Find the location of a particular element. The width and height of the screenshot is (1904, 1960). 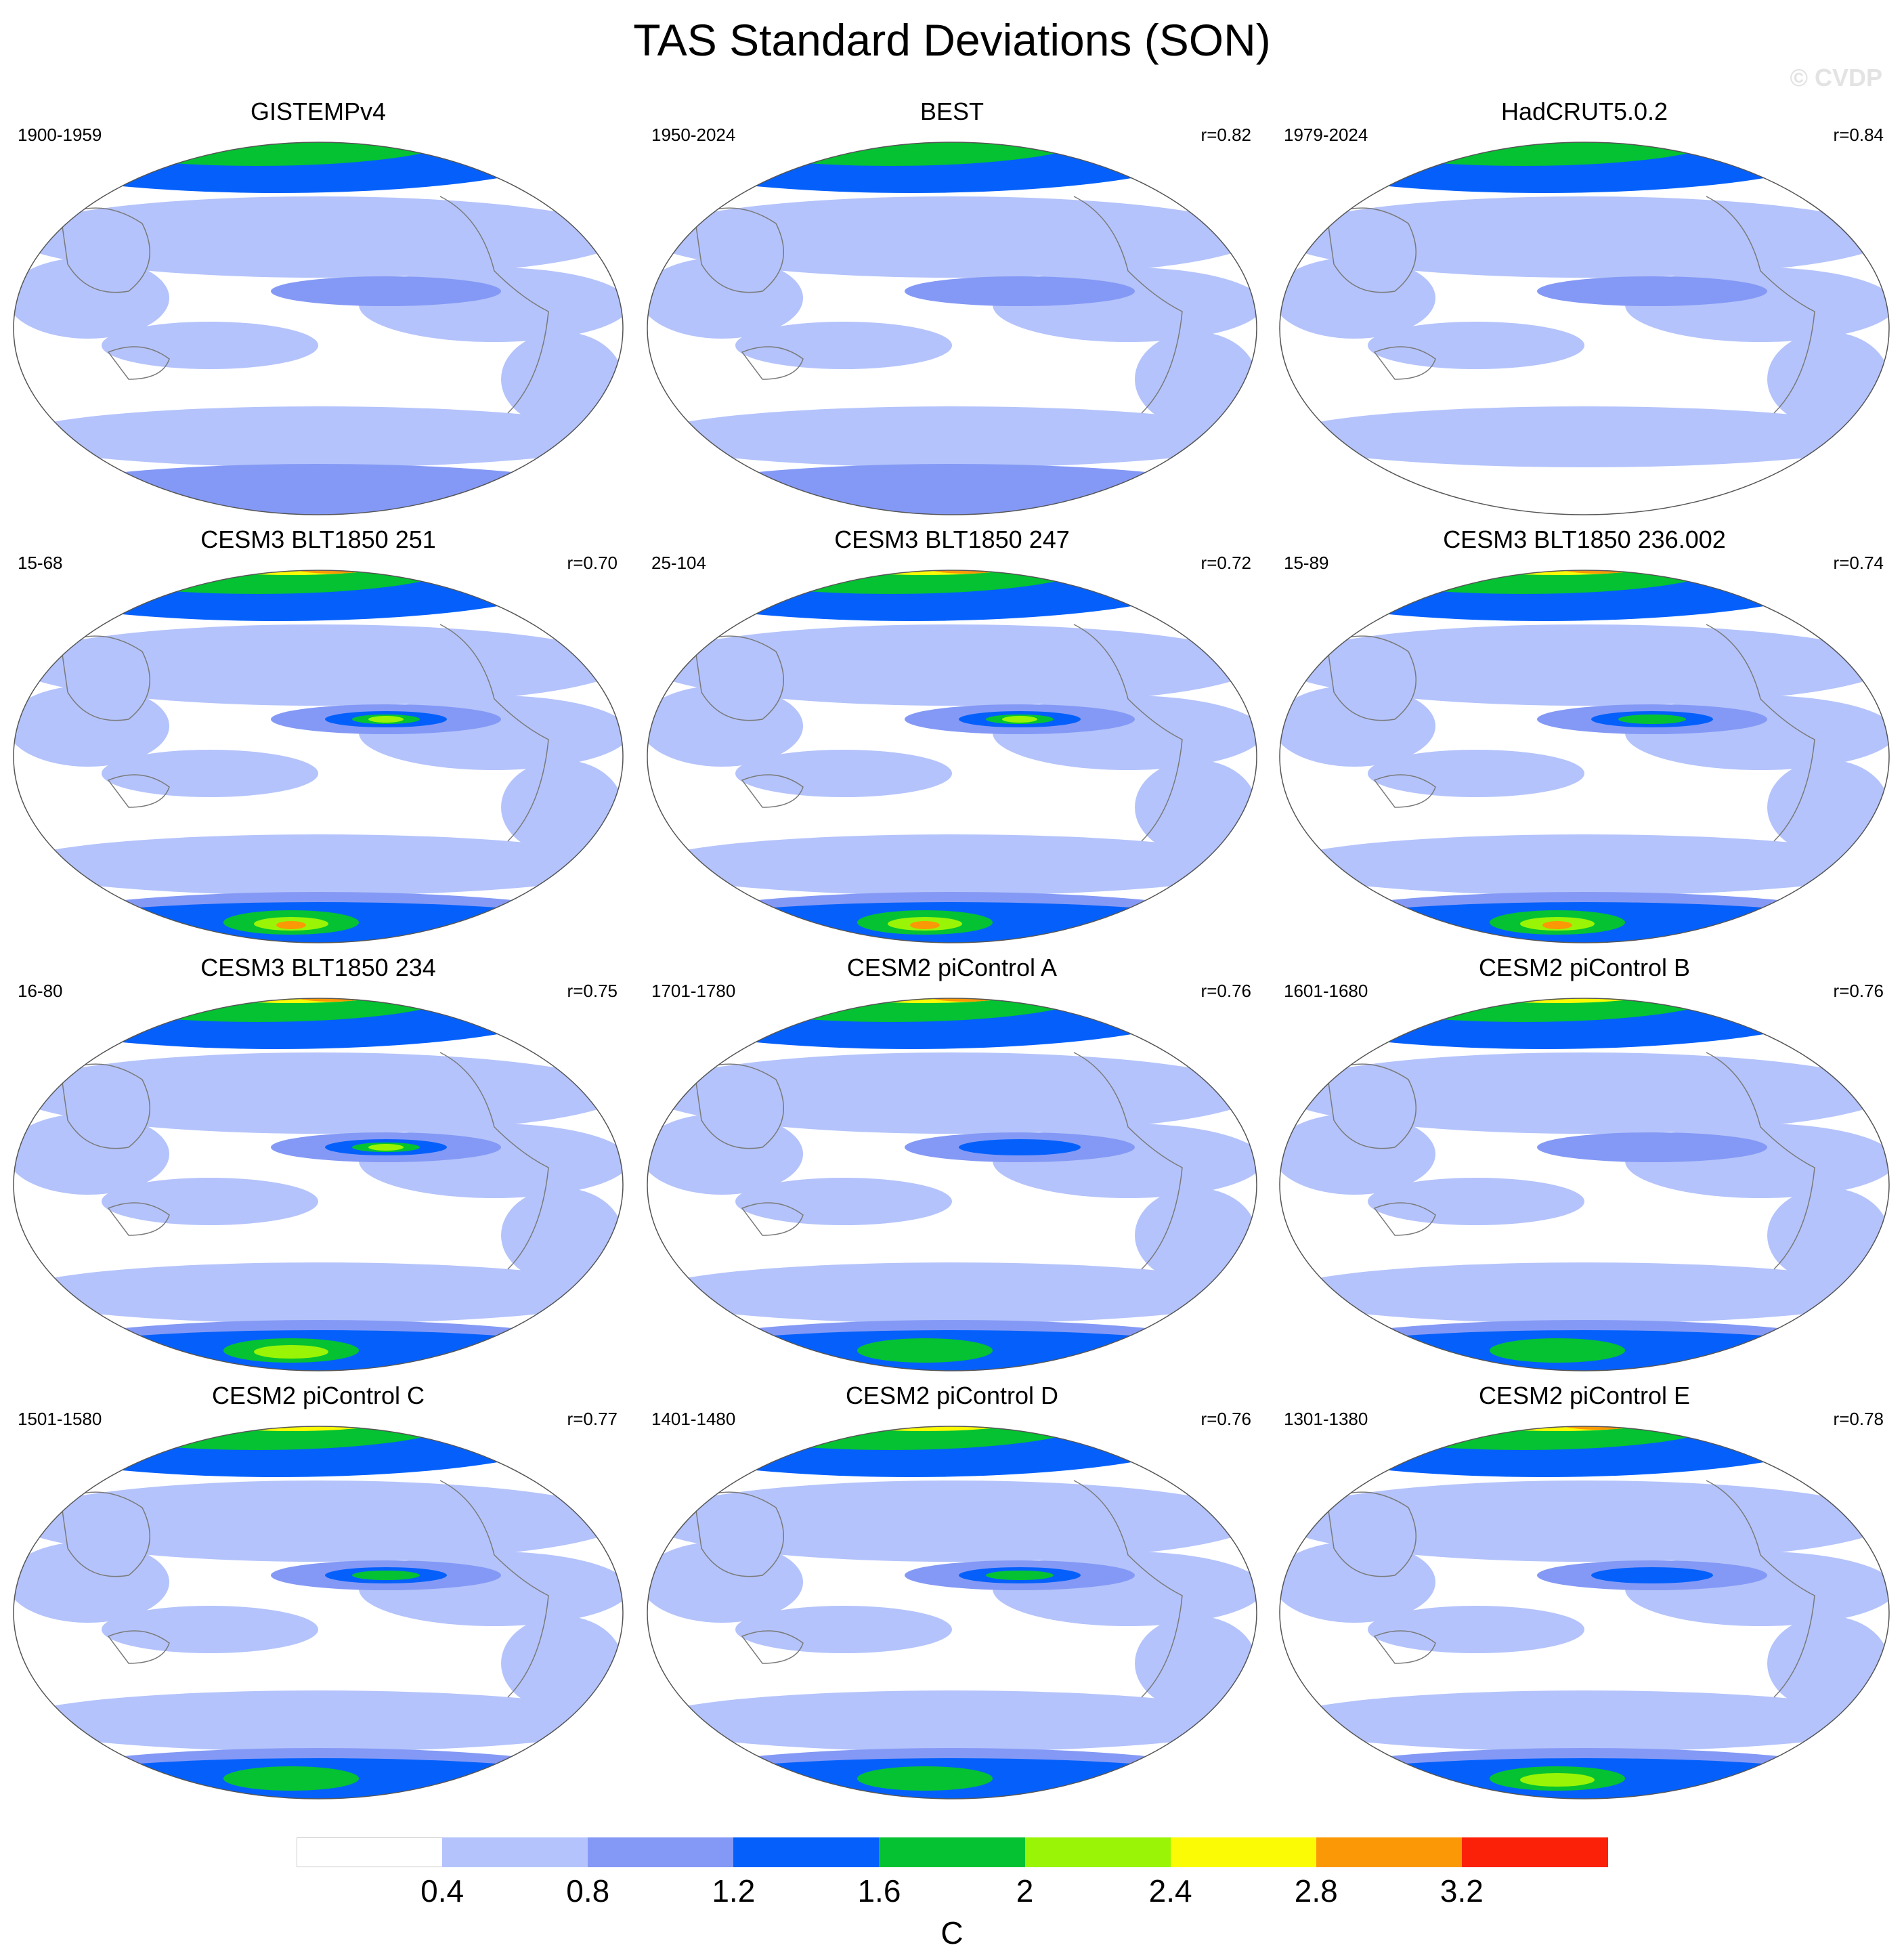

panel-pattern-correlation: r=0.82 is located at coordinates (1225, 135).